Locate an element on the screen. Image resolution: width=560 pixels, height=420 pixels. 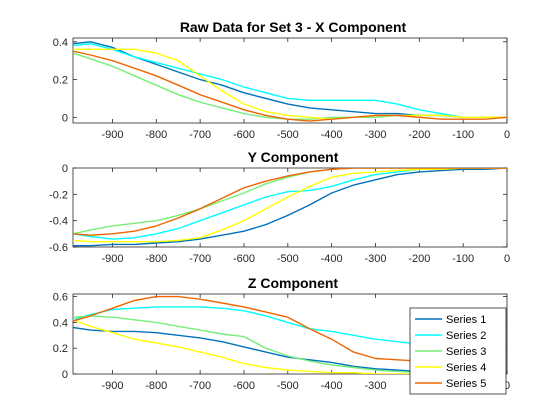
subplot-title: Z Component is located at coordinates (293, 283).